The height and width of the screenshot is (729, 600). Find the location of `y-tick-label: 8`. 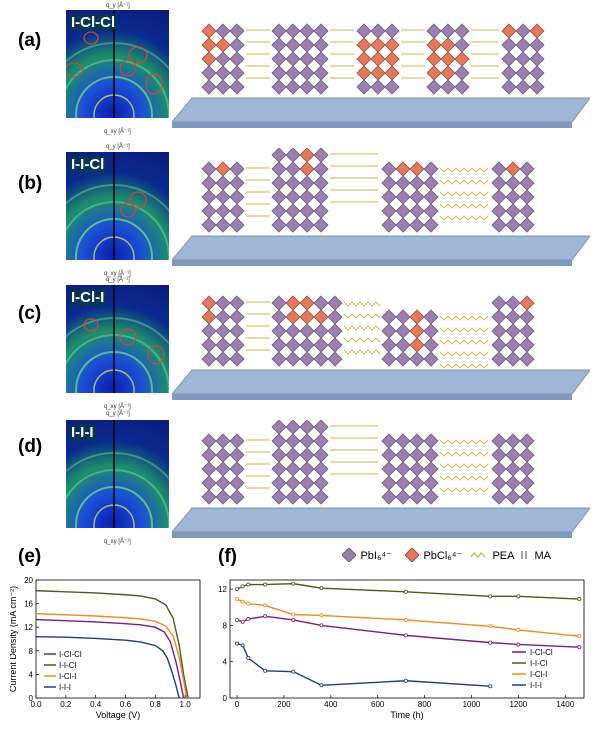

y-tick-label: 8 is located at coordinates (225, 625).